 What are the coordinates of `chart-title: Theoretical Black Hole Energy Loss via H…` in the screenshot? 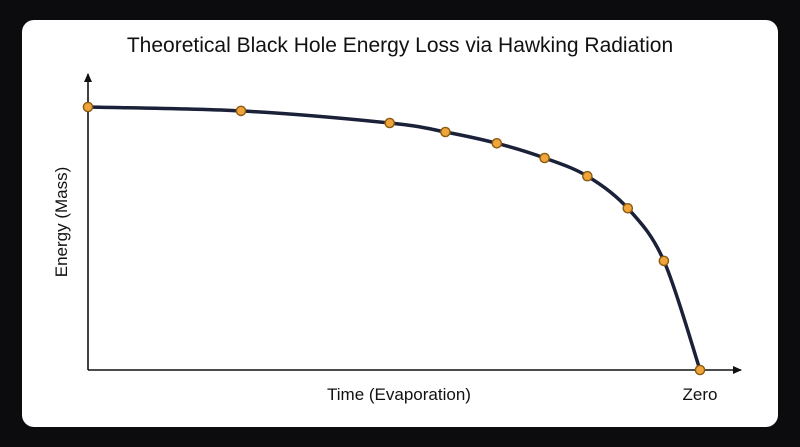 It's located at (400, 45).